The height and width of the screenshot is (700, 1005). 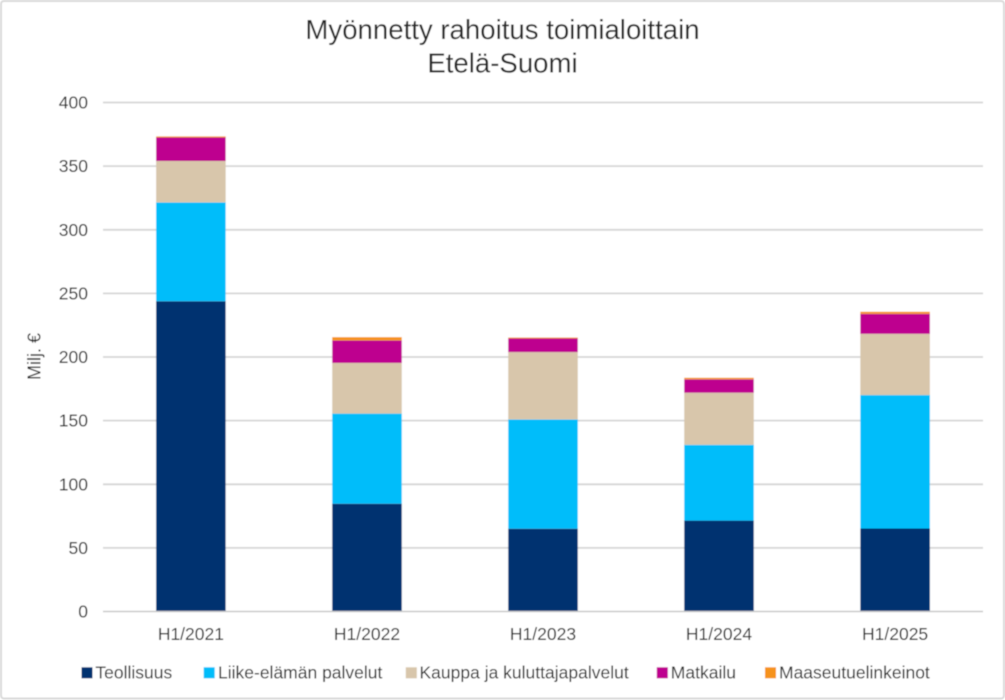 What do you see at coordinates (133, 672) in the screenshot?
I see `svg-text: Teollisuus` at bounding box center [133, 672].